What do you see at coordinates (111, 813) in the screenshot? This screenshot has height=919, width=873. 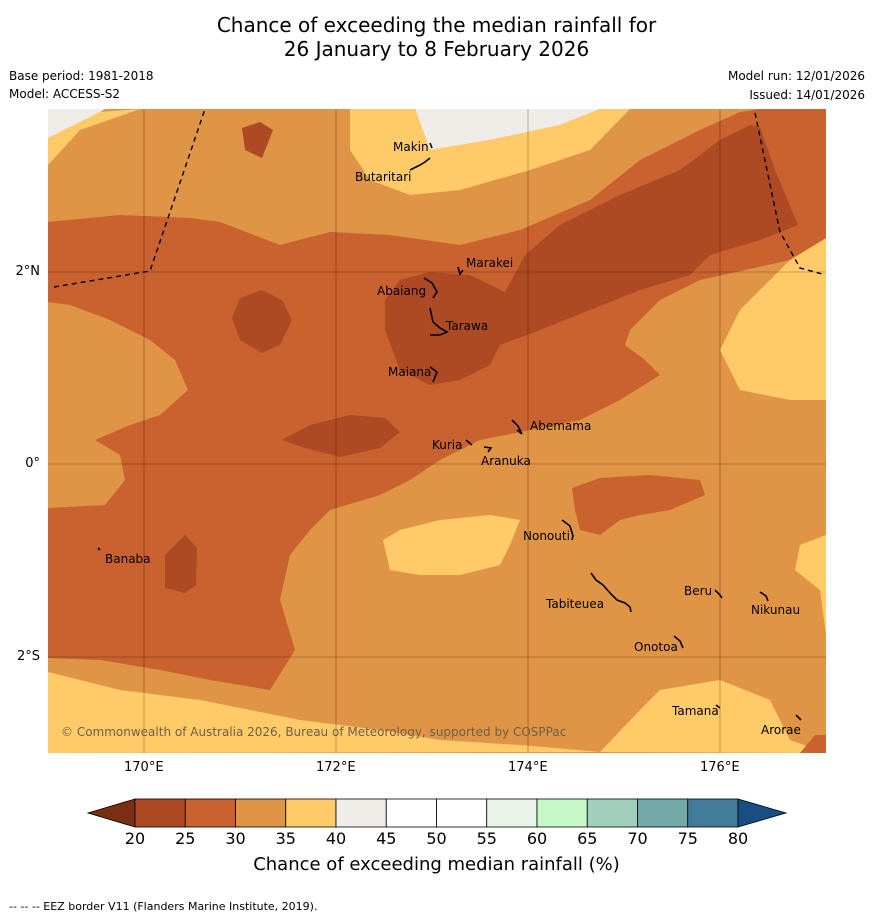 I see `colorbar-under-arrow` at bounding box center [111, 813].